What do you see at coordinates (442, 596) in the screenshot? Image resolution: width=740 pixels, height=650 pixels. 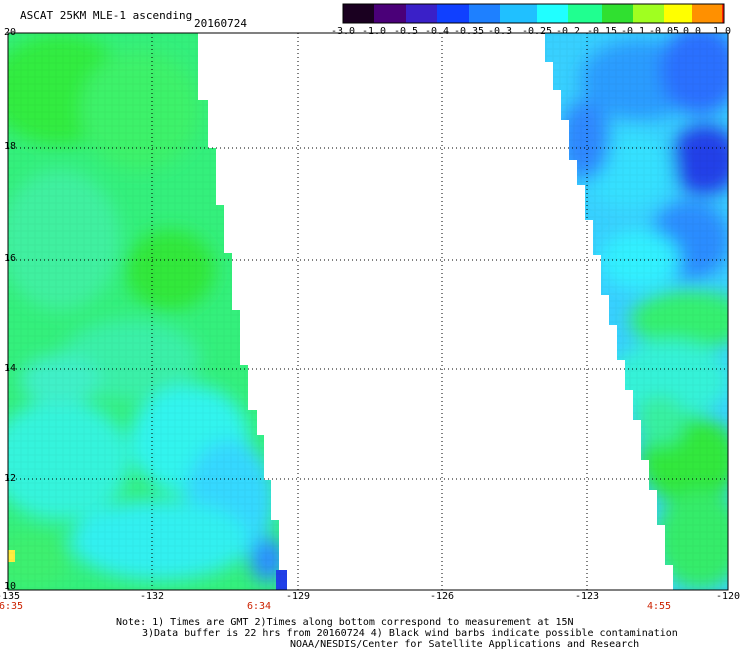 I see `longitude-label: -126` at bounding box center [442, 596].